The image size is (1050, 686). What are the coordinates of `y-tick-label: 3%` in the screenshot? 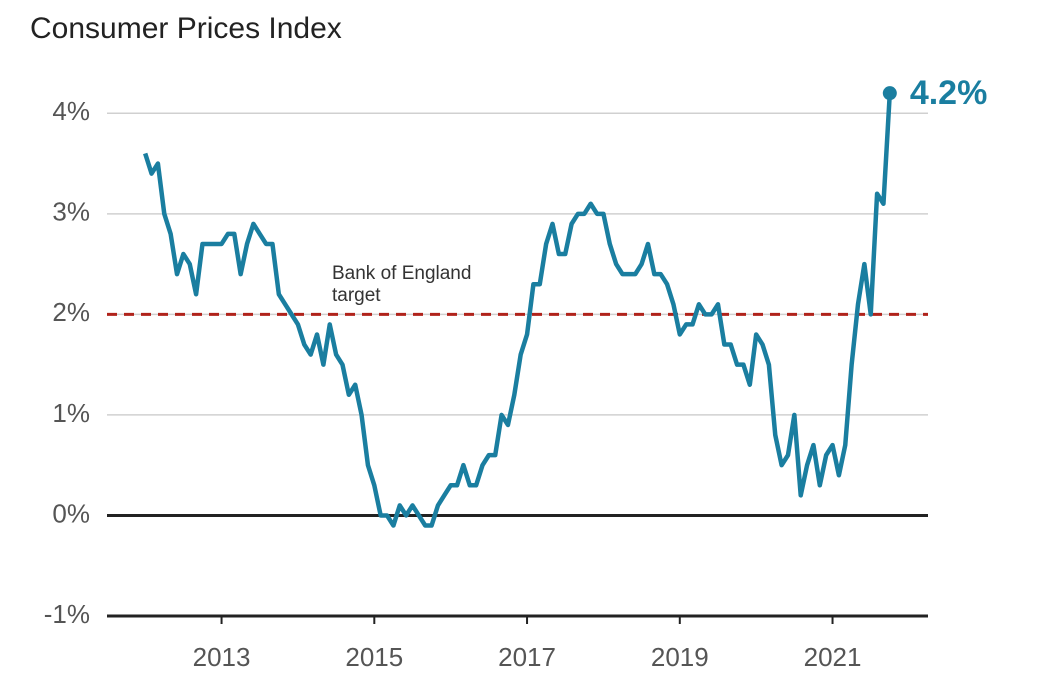 It's located at (71, 212).